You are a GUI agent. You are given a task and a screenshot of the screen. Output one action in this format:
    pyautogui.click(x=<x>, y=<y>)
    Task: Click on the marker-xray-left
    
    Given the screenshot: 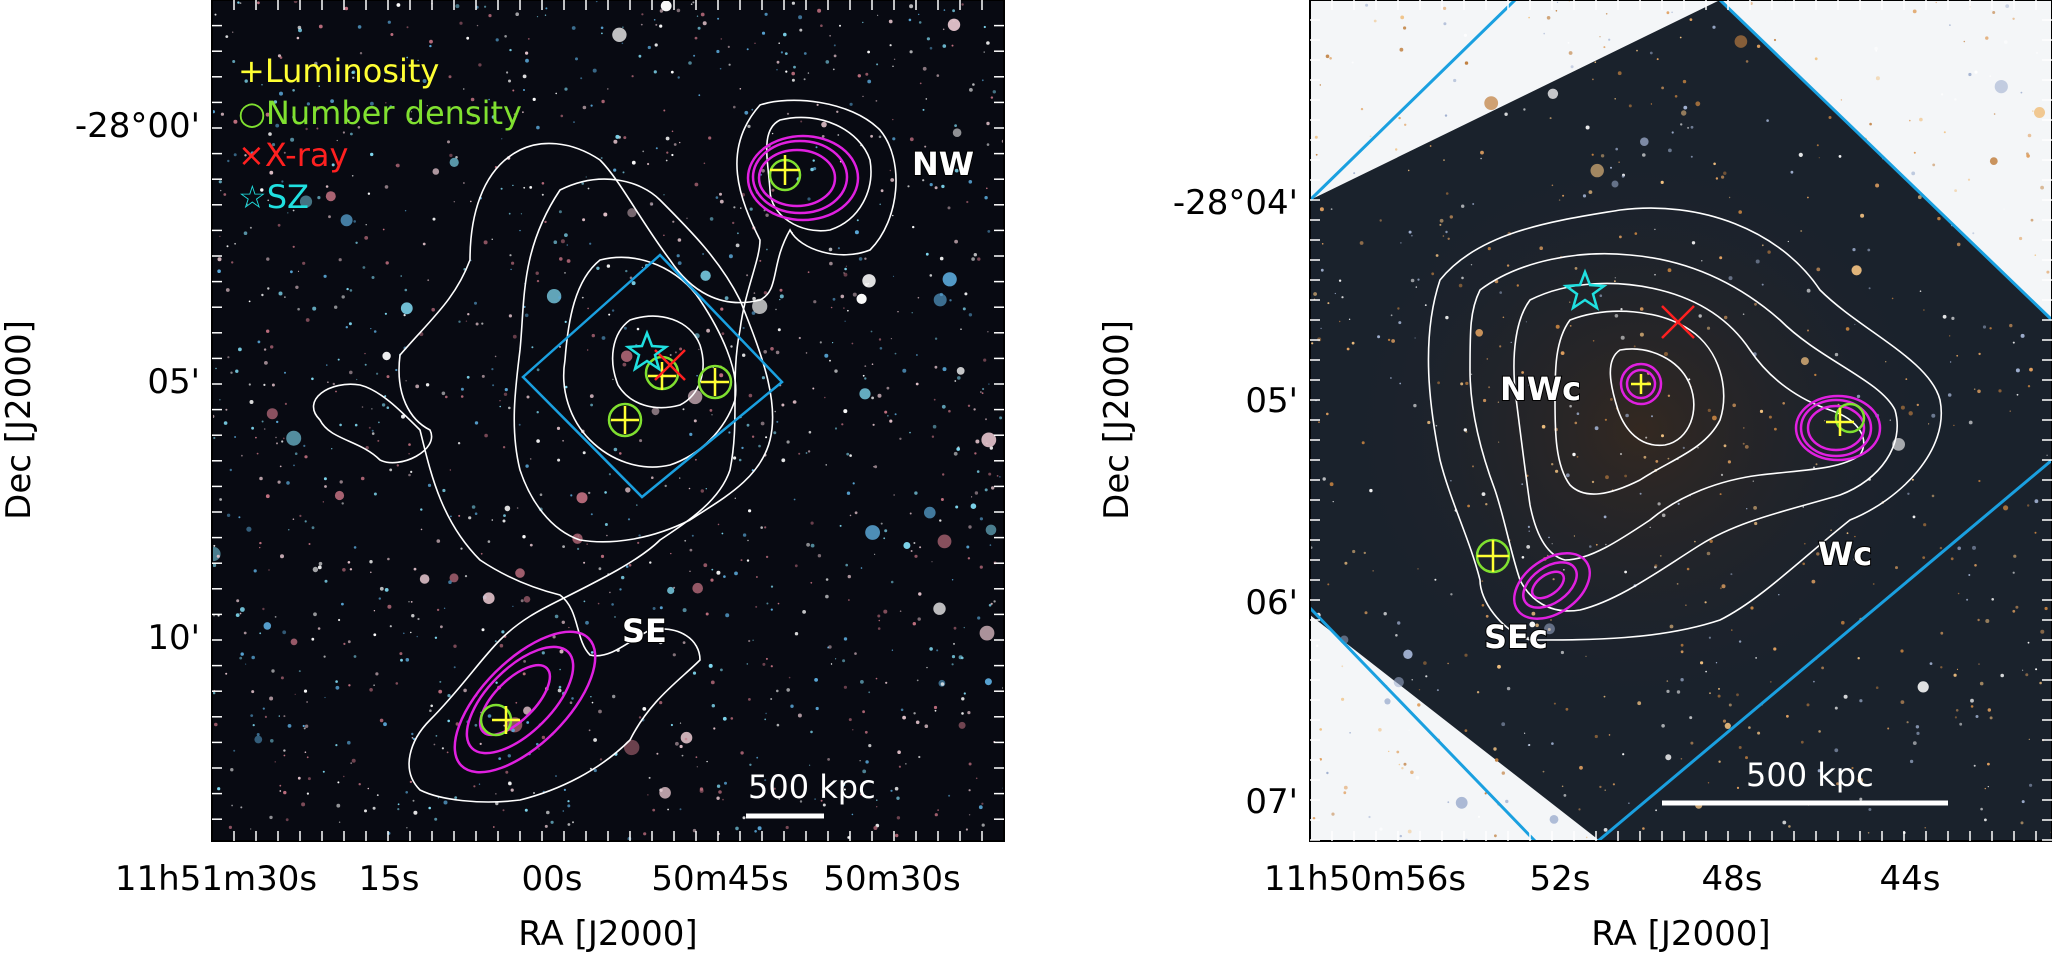 What is the action you would take?
    pyautogui.click(x=670, y=365)
    